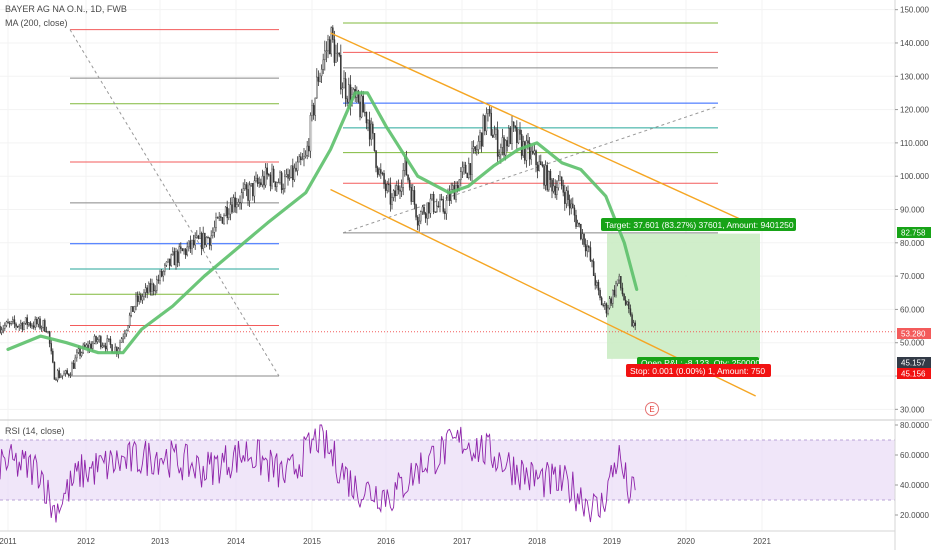 The height and width of the screenshot is (550, 932). What do you see at coordinates (36, 23) in the screenshot?
I see `ma-indicator-label: MA (200, close)` at bounding box center [36, 23].